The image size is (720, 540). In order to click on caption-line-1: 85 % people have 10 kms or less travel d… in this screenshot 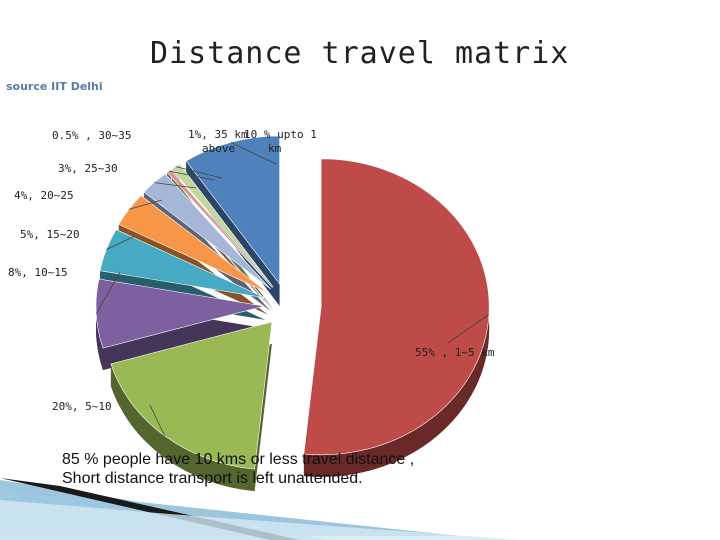, I will do `click(238, 459)`.